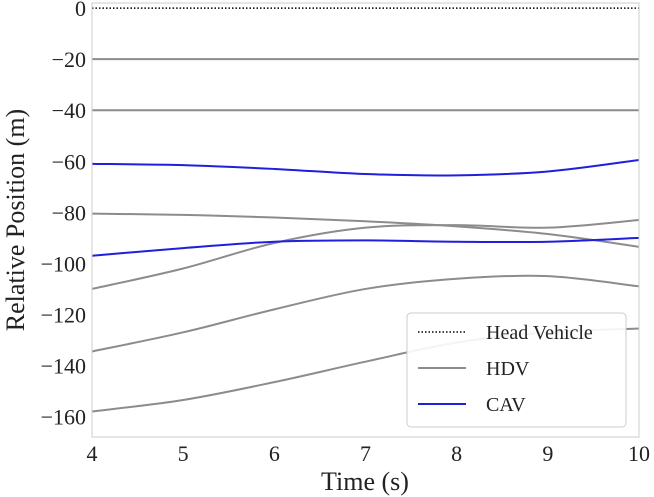  I want to click on x-tick-label: 10, so click(639, 453).